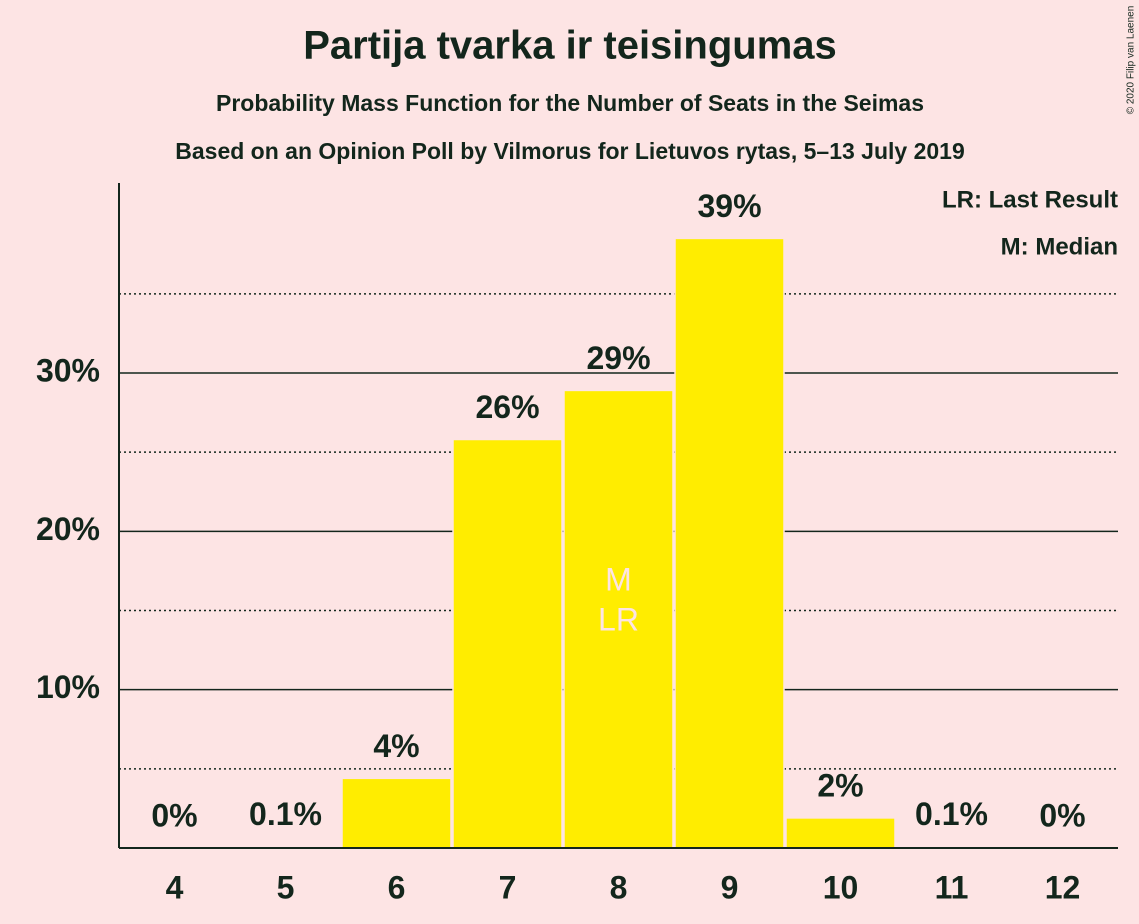 The width and height of the screenshot is (1139, 924). I want to click on x-tick-label: 12, so click(1063, 887).